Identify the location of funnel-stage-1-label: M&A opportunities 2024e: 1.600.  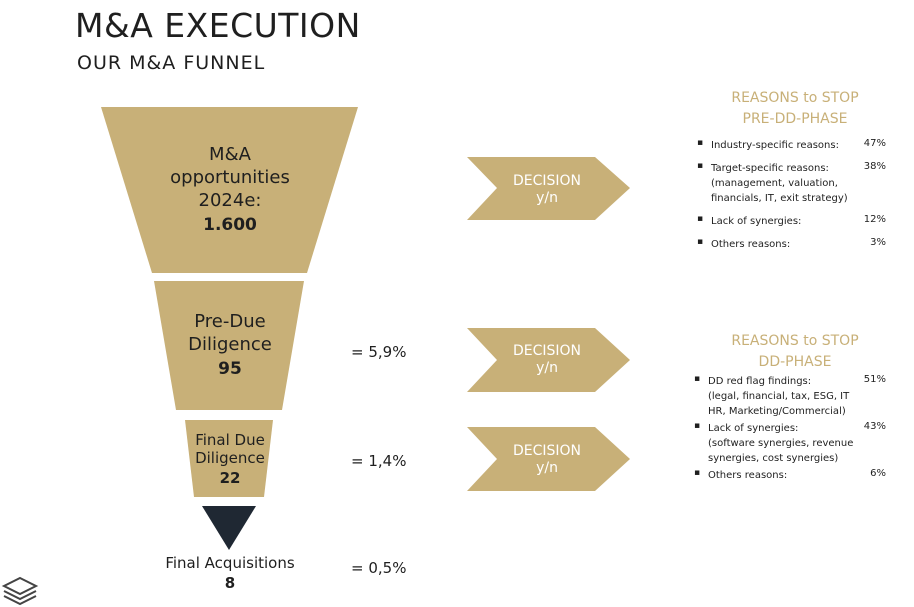
(230, 190).